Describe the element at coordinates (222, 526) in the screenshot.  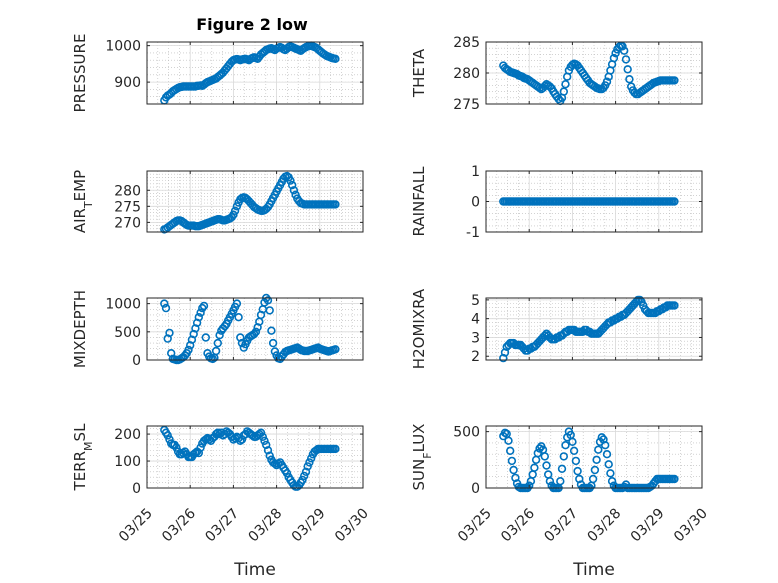
I see `x-tick-label: 03/27` at that location.